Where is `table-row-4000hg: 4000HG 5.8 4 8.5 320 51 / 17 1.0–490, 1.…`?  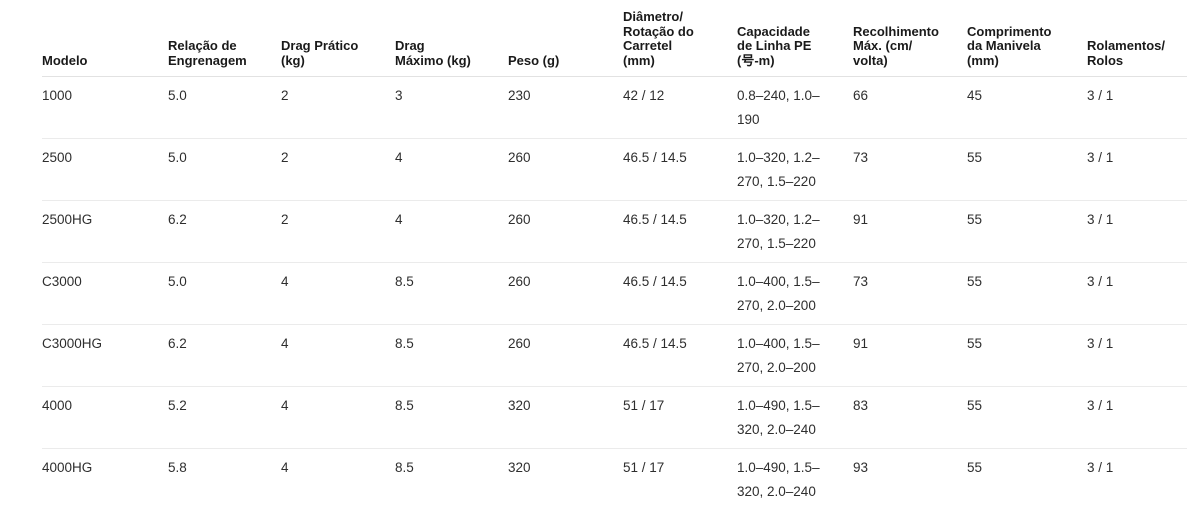 table-row-4000hg: 4000HG 5.8 4 8.5 320 51 / 17 1.0–490, 1.… is located at coordinates (614, 480).